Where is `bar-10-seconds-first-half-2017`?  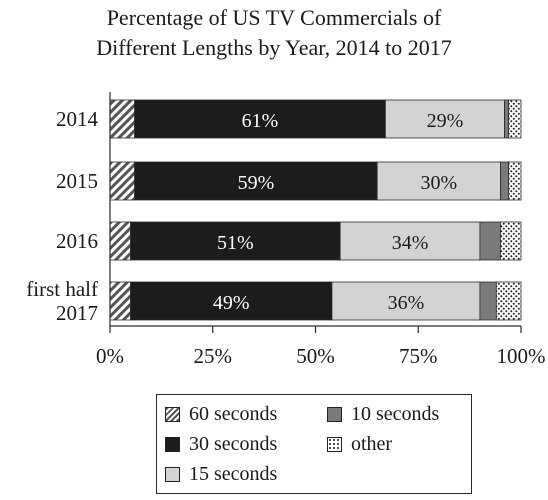
bar-10-seconds-first-half-2017 is located at coordinates (488, 301).